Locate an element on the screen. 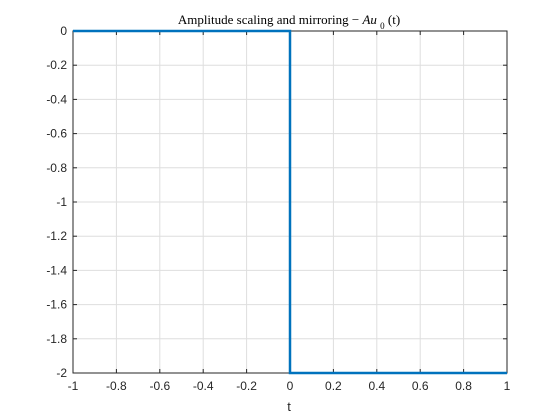 The height and width of the screenshot is (420, 560). chart-title-text: Amplitude scaling and mirroring is located at coordinates (265, 19).